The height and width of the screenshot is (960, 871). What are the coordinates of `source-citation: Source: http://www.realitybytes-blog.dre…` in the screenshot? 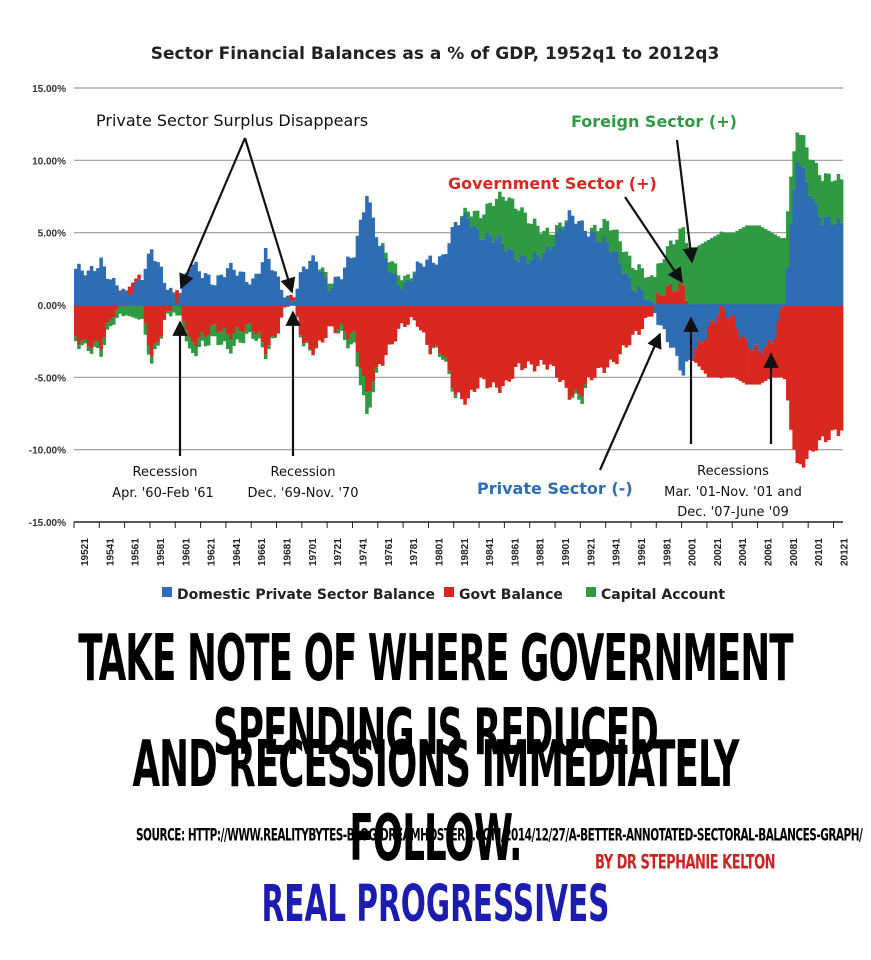 It's located at (499, 836).